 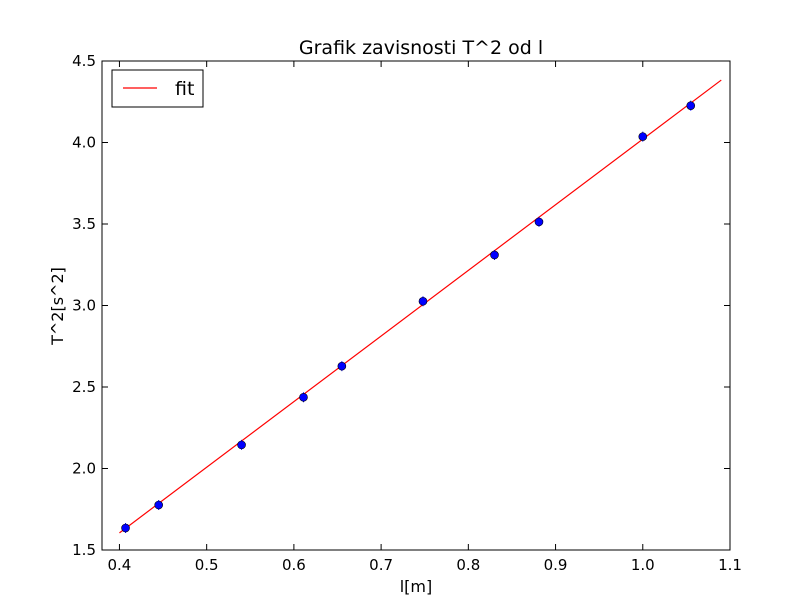 I want to click on x-tick-label: 0.5, so click(x=207, y=565).